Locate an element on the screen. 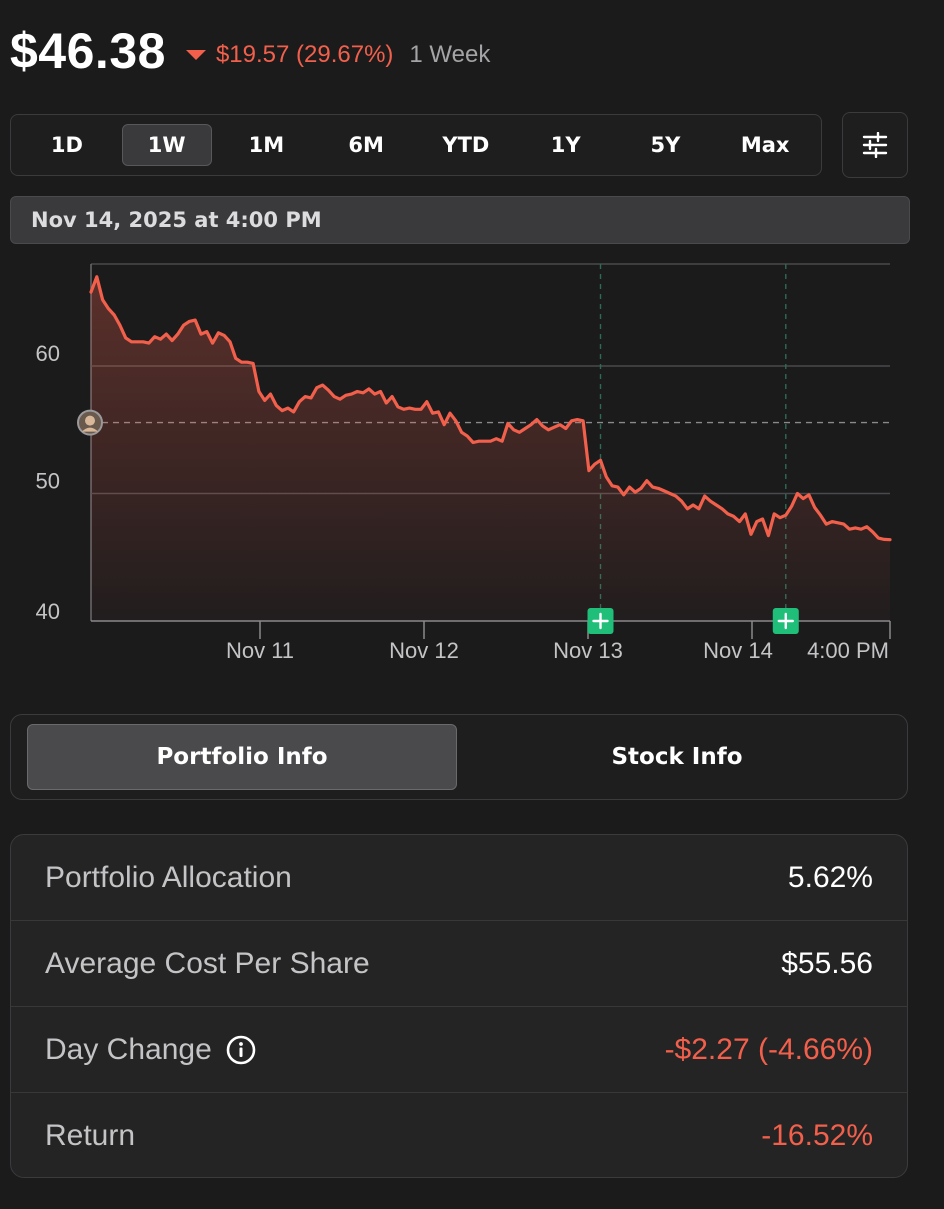 This screenshot has height=1209, width=944. range-6m-button: 6M is located at coordinates (366, 145).